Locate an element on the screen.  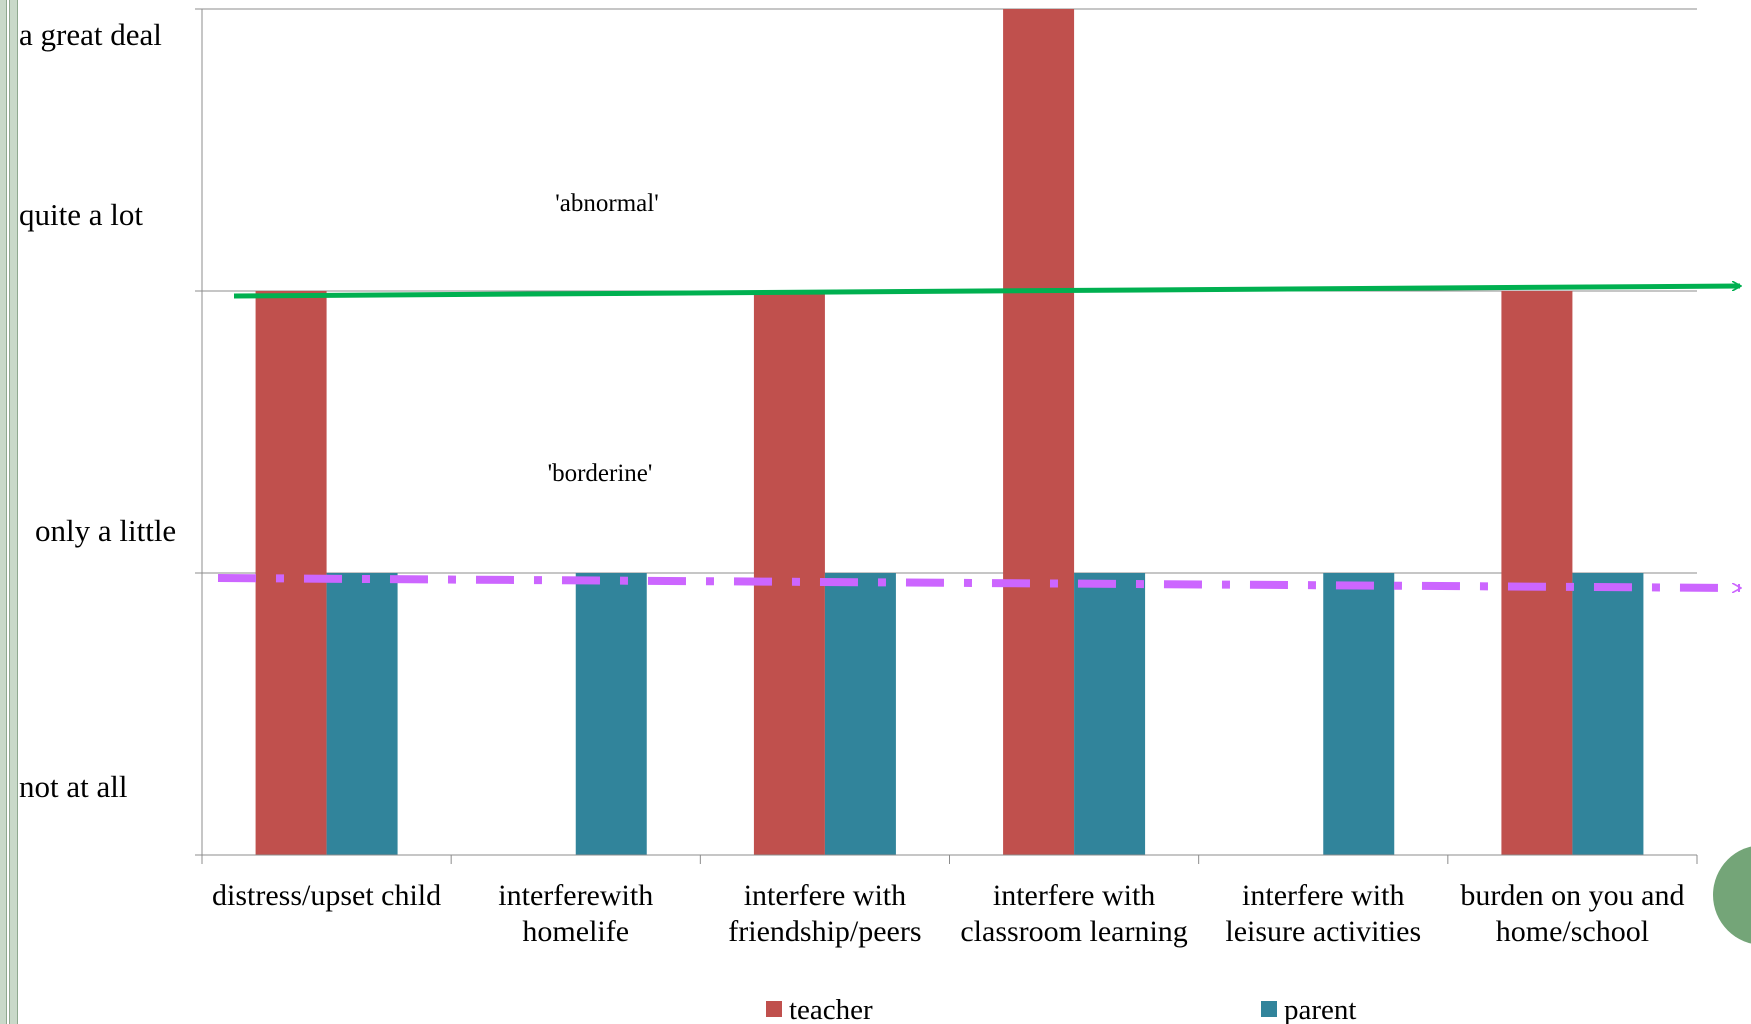
y-tick-label-0: not at all is located at coordinates (73, 786).